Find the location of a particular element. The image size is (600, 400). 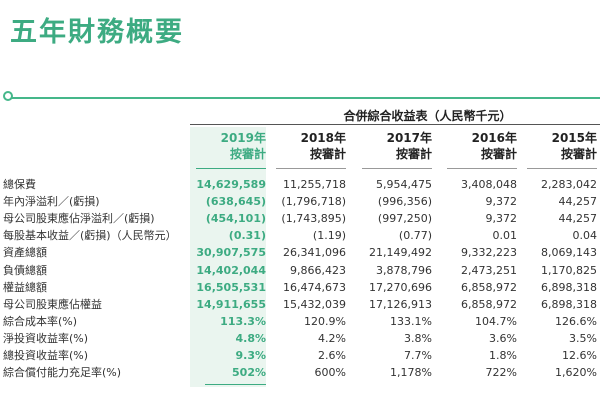

row-label: 綜合償付能力充足率(%) is located at coordinates (62, 373).